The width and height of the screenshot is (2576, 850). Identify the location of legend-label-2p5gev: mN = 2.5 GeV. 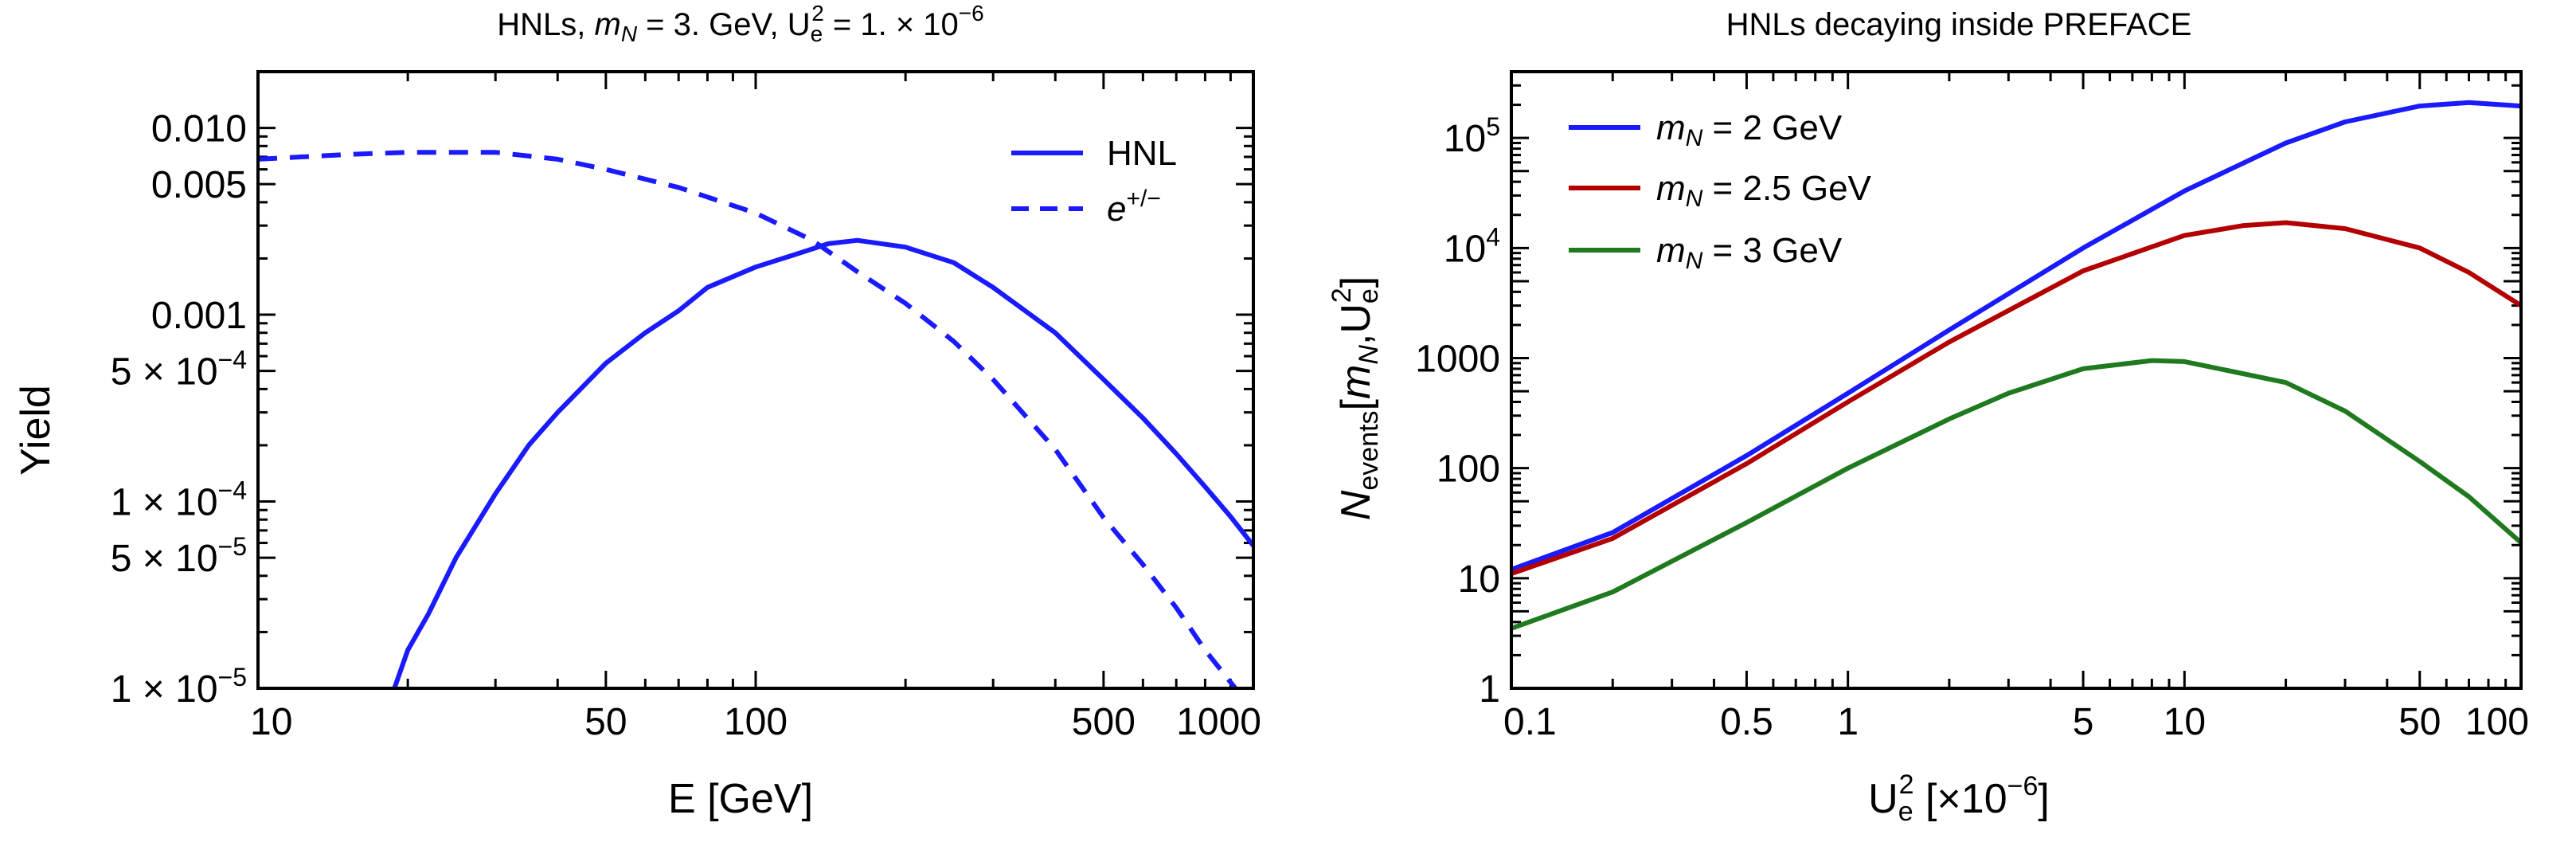
(1764, 191).